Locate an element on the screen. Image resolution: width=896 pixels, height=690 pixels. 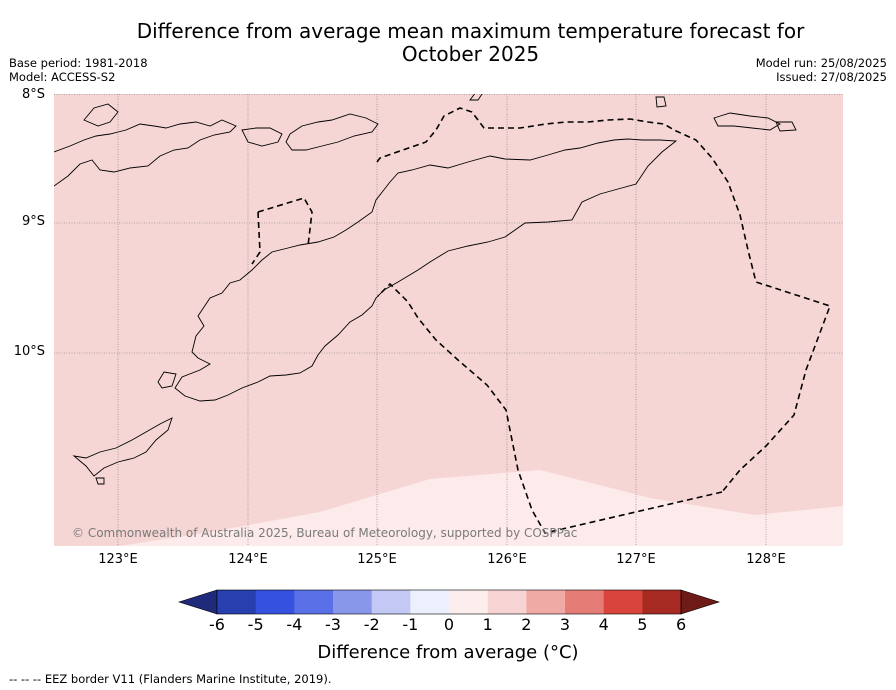
lon-label-127e: 127°E is located at coordinates (636, 559).